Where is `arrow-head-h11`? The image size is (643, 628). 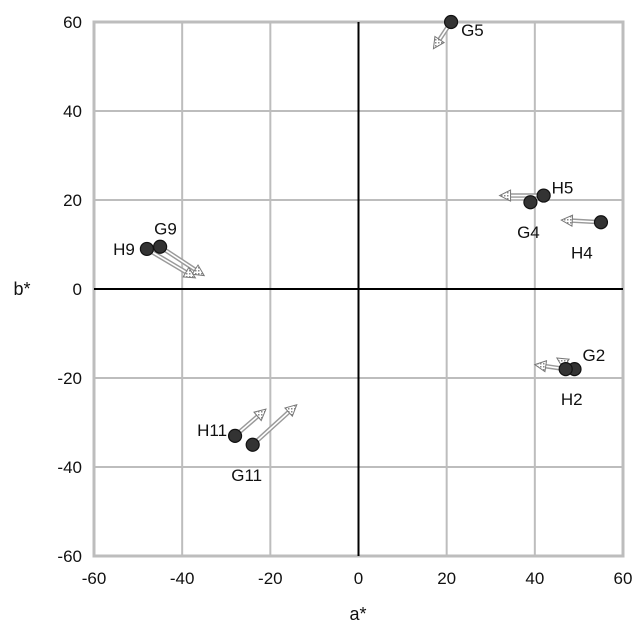
arrow-head-h11 is located at coordinates (260, 415).